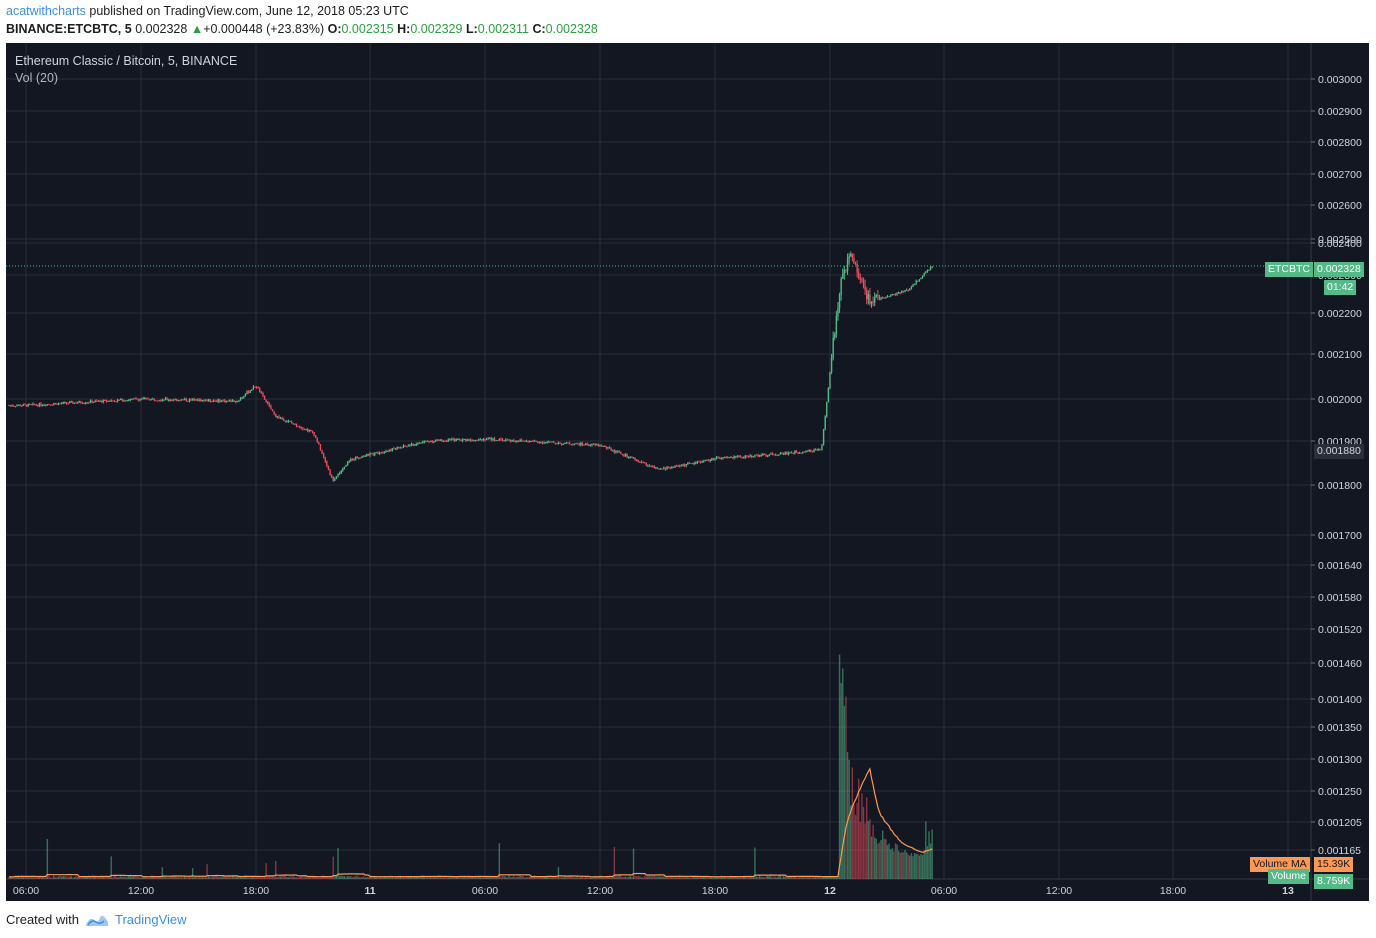 The height and width of the screenshot is (938, 1376). Describe the element at coordinates (96, 920) in the screenshot. I see `tradingview-logo-icon` at that location.